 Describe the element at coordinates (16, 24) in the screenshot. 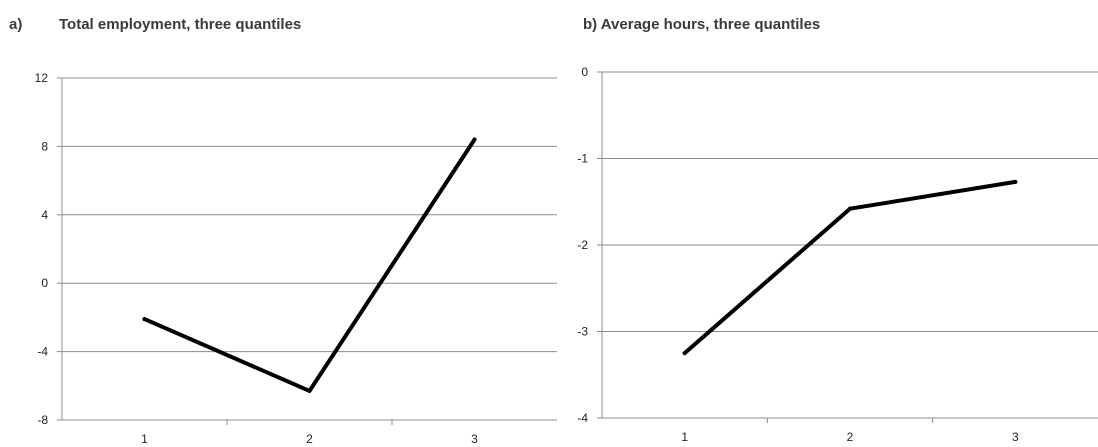

I see `chart-a-label: a)` at that location.